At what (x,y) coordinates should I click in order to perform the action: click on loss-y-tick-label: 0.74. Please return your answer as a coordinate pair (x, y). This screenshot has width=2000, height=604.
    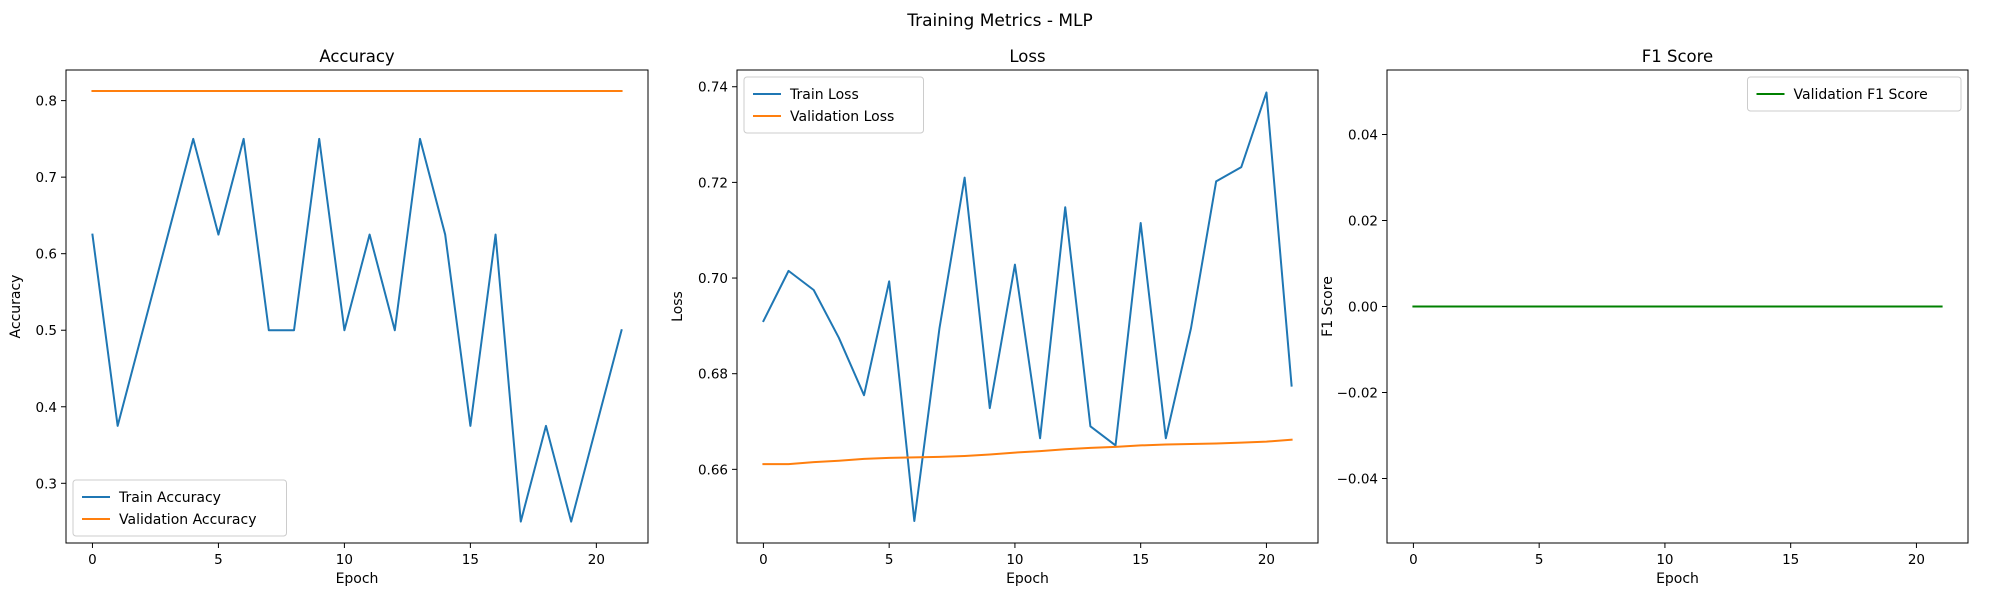
    Looking at the image, I should click on (713, 88).